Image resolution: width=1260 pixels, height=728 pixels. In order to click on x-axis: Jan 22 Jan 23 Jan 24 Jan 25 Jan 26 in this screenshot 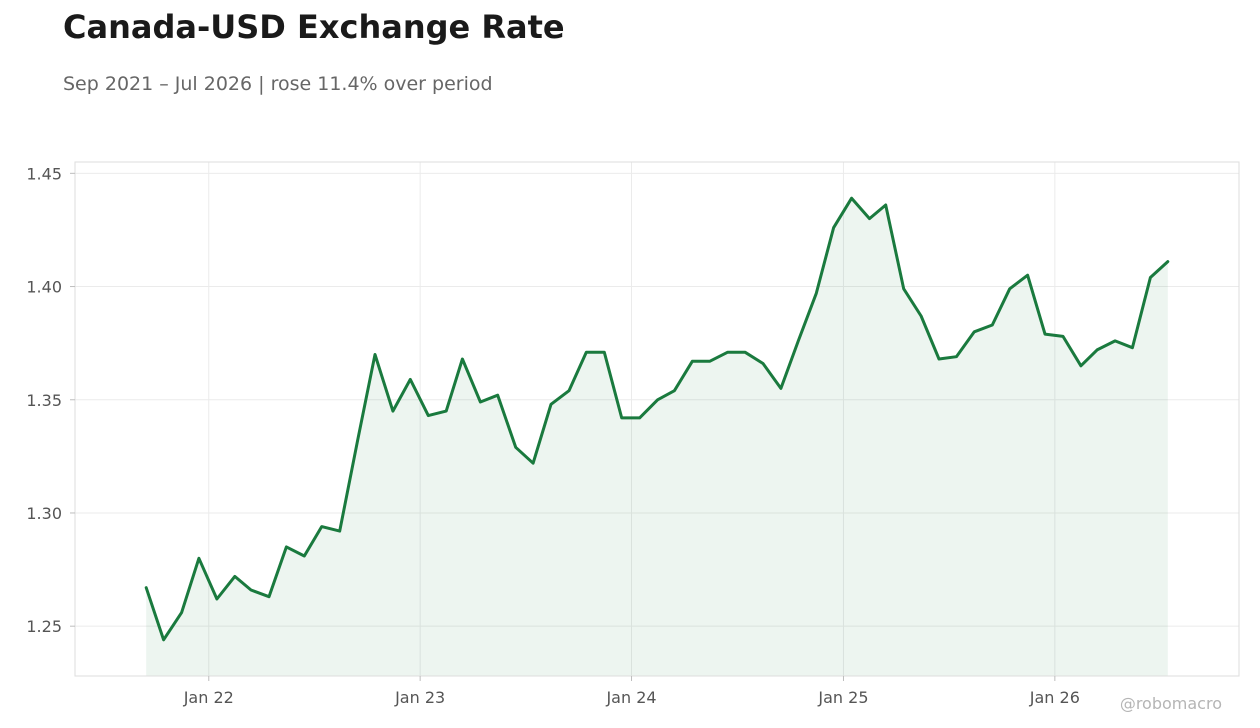, I will do `click(631, 691)`.